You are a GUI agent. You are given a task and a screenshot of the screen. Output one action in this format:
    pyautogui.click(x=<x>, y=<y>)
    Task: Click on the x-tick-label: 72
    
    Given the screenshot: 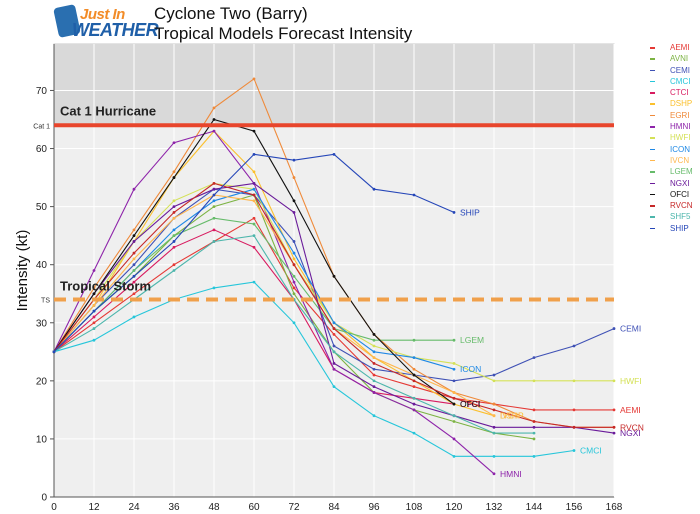 What is the action you would take?
    pyautogui.click(x=294, y=507)
    